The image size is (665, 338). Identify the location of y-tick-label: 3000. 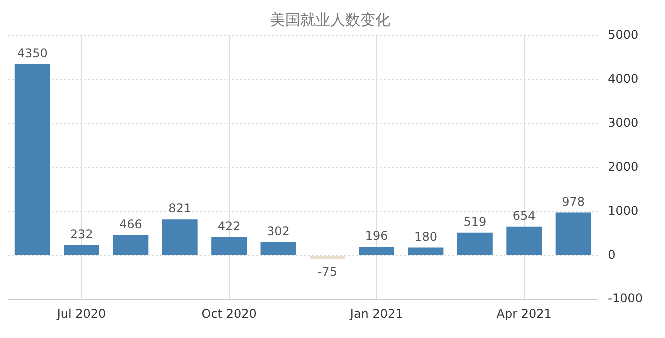
(623, 123).